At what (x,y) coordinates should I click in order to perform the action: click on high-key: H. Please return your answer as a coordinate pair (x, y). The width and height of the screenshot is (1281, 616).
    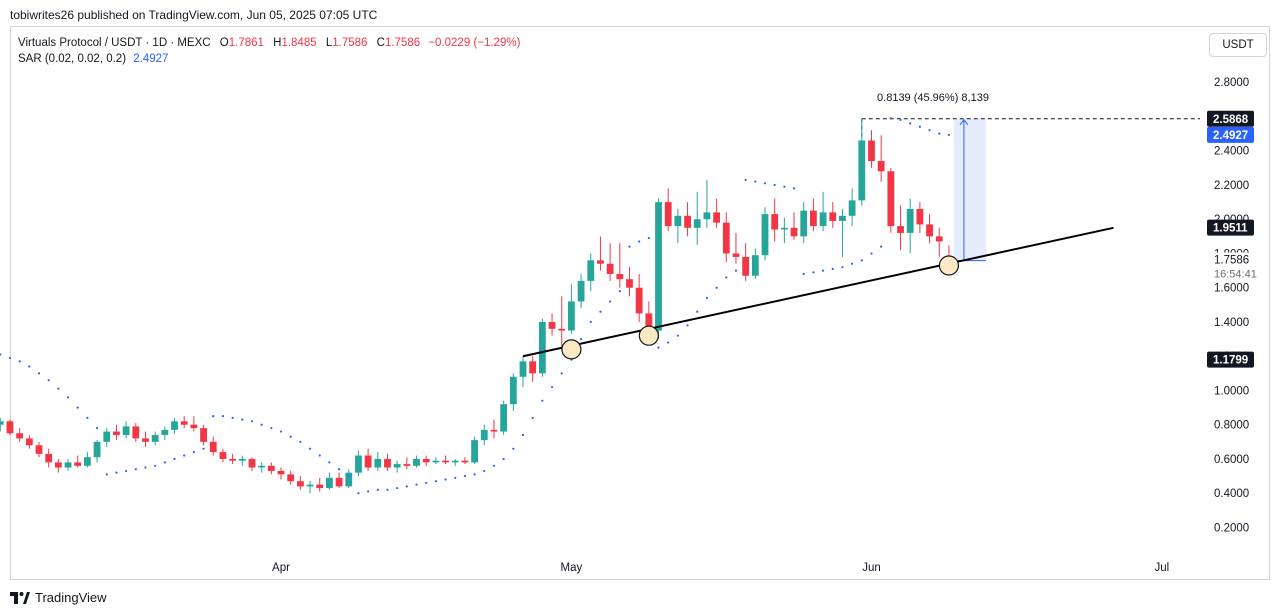
    Looking at the image, I should click on (277, 43).